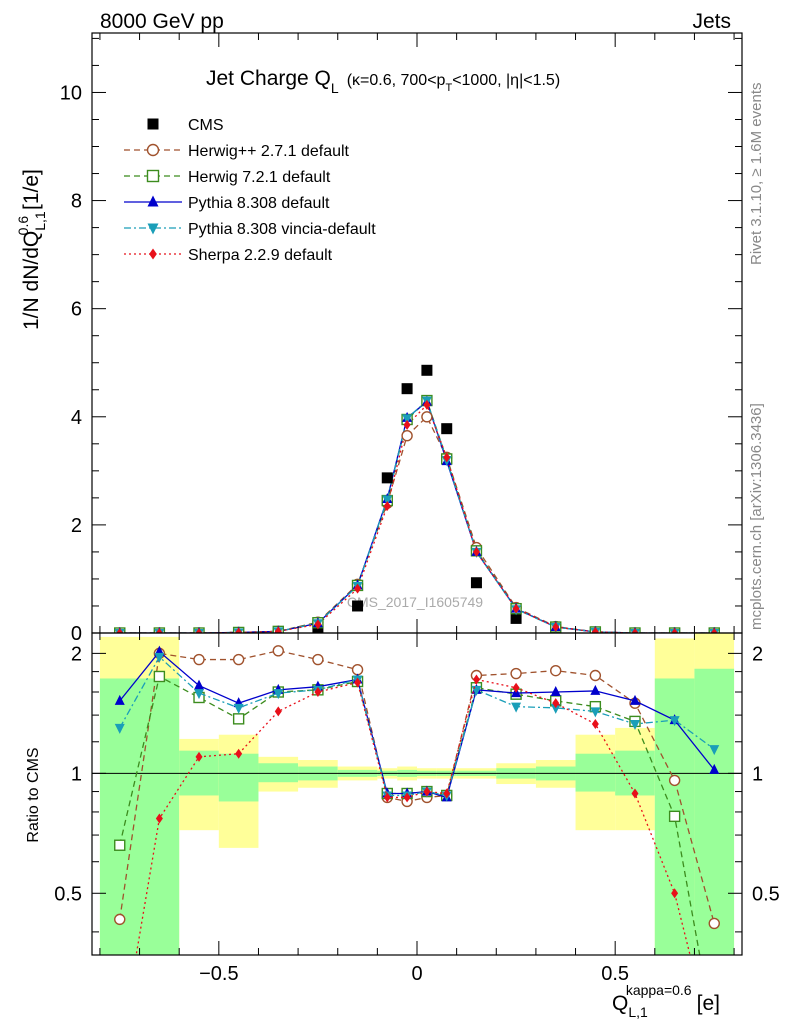 The width and height of the screenshot is (786, 1024). I want to click on legend-label-5: Sherpa 2.2.9 default, so click(260, 255).